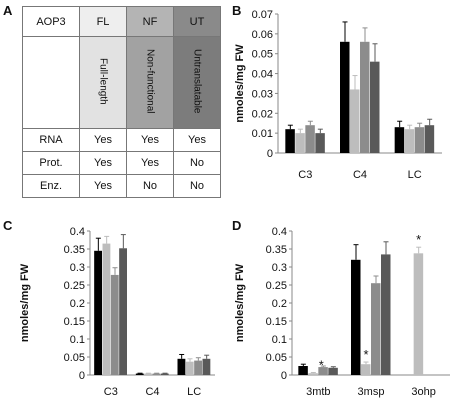 The image size is (457, 401). Describe the element at coordinates (237, 10) in the screenshot. I see `panel-b-label: B` at that location.